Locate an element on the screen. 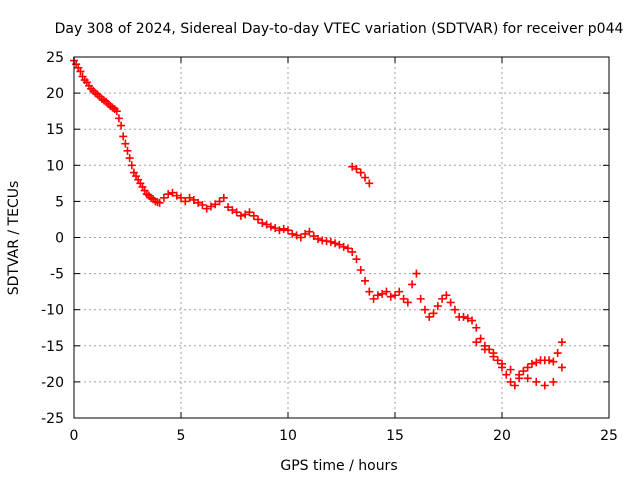 Image resolution: width=640 pixels, height=480 pixels. y-tick-label: -20 is located at coordinates (52, 383).